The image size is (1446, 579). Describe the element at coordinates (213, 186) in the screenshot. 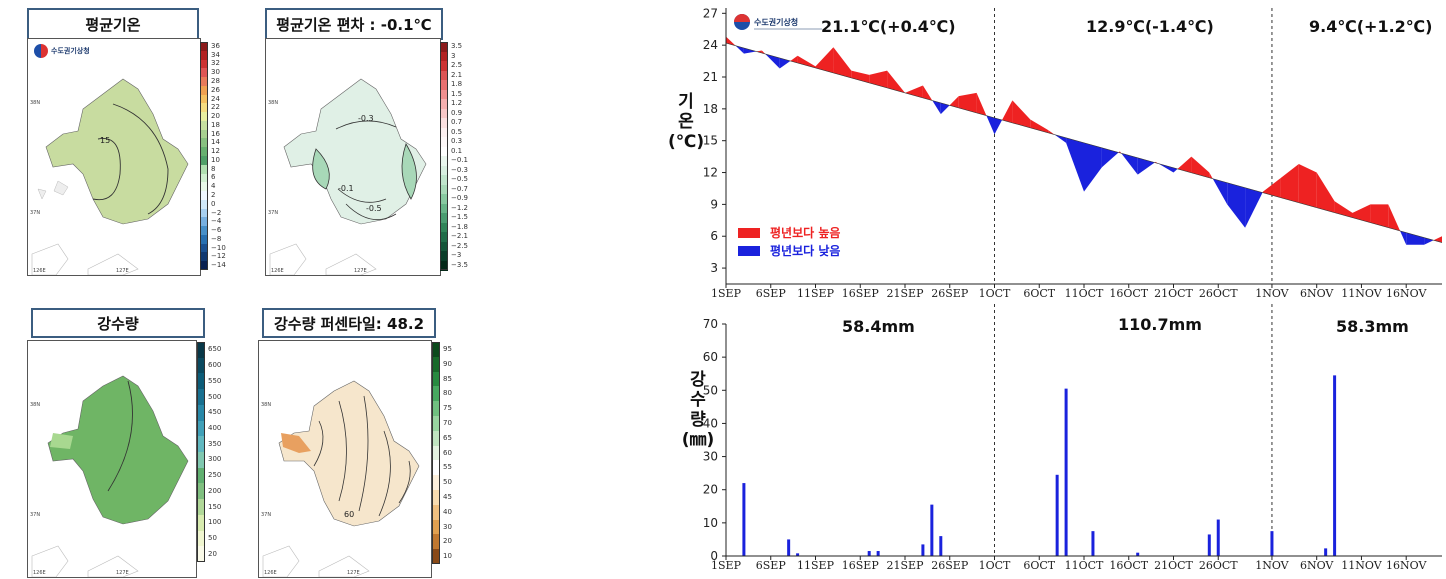

I see `legend-tick-label: 4` at that location.